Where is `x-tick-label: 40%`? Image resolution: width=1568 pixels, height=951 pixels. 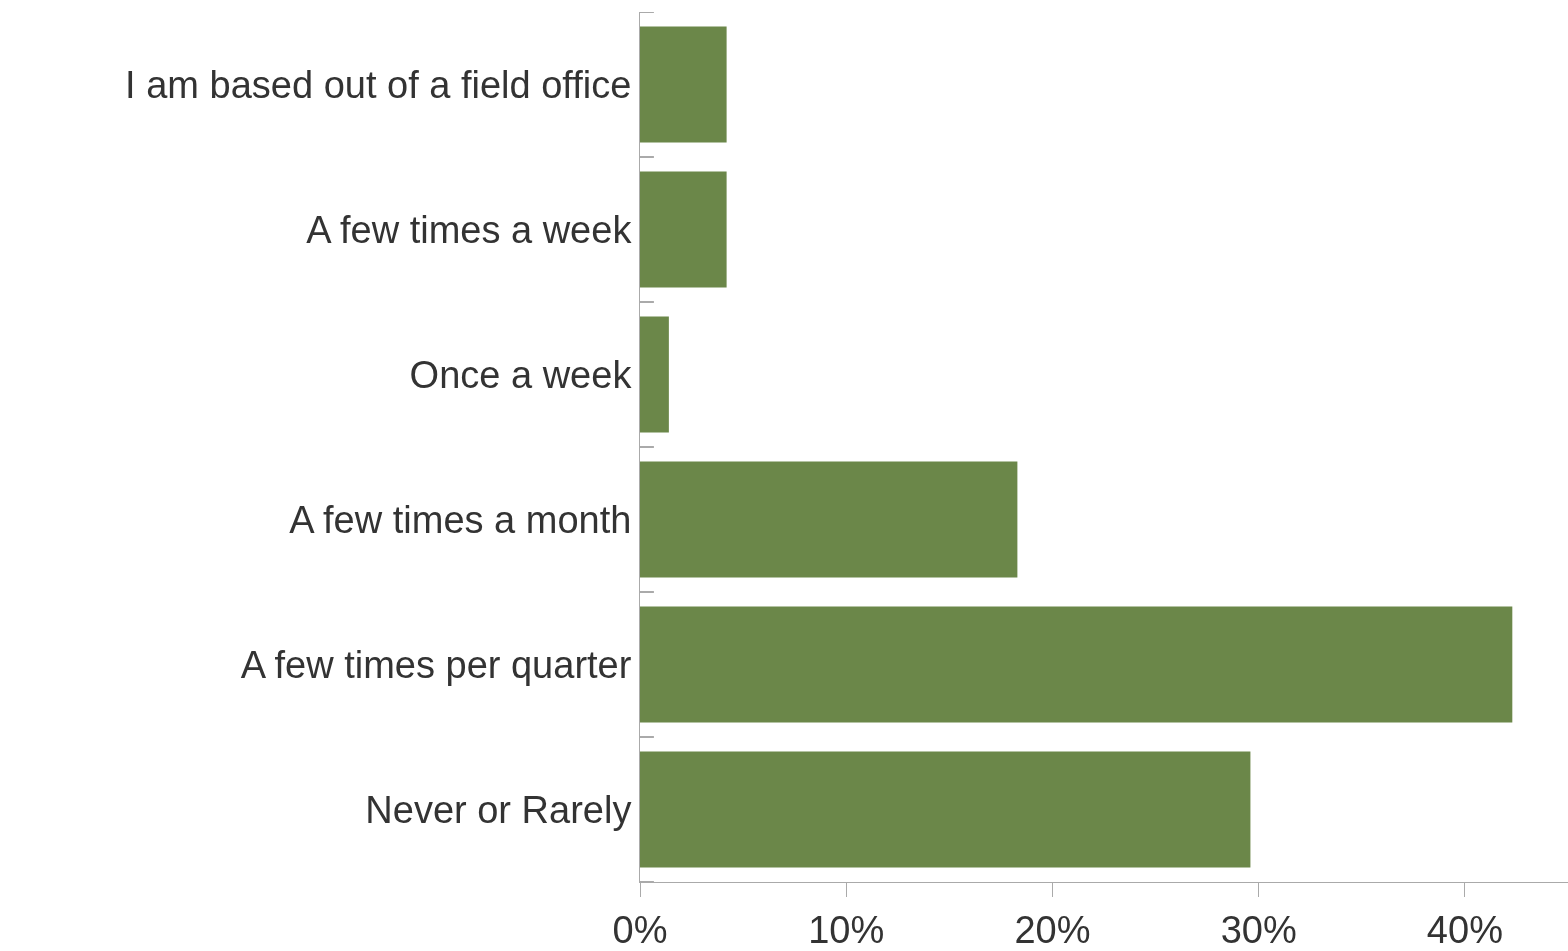 x-tick-label: 40% is located at coordinates (1464, 929).